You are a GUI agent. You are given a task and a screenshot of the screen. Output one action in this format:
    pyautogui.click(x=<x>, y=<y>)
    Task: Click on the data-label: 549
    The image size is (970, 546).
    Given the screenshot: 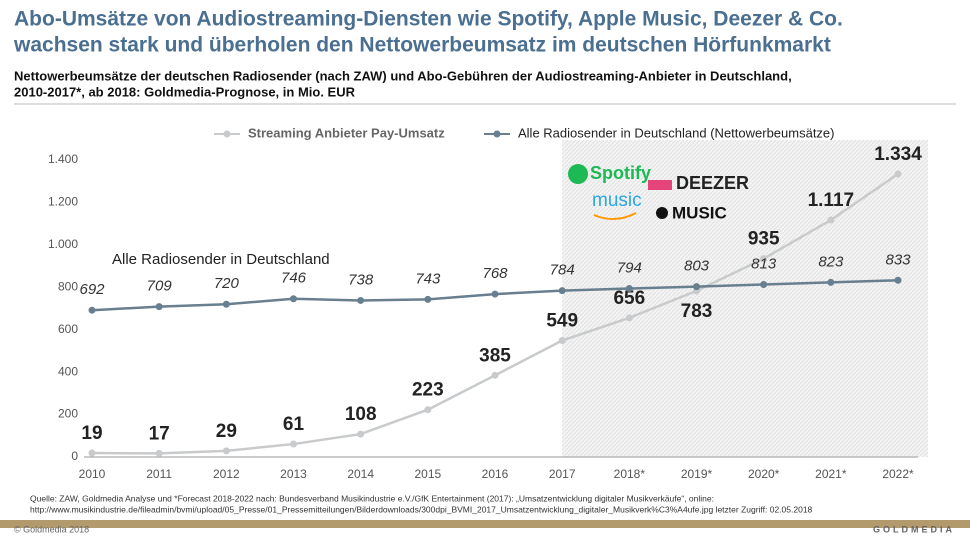 What is the action you would take?
    pyautogui.click(x=562, y=321)
    